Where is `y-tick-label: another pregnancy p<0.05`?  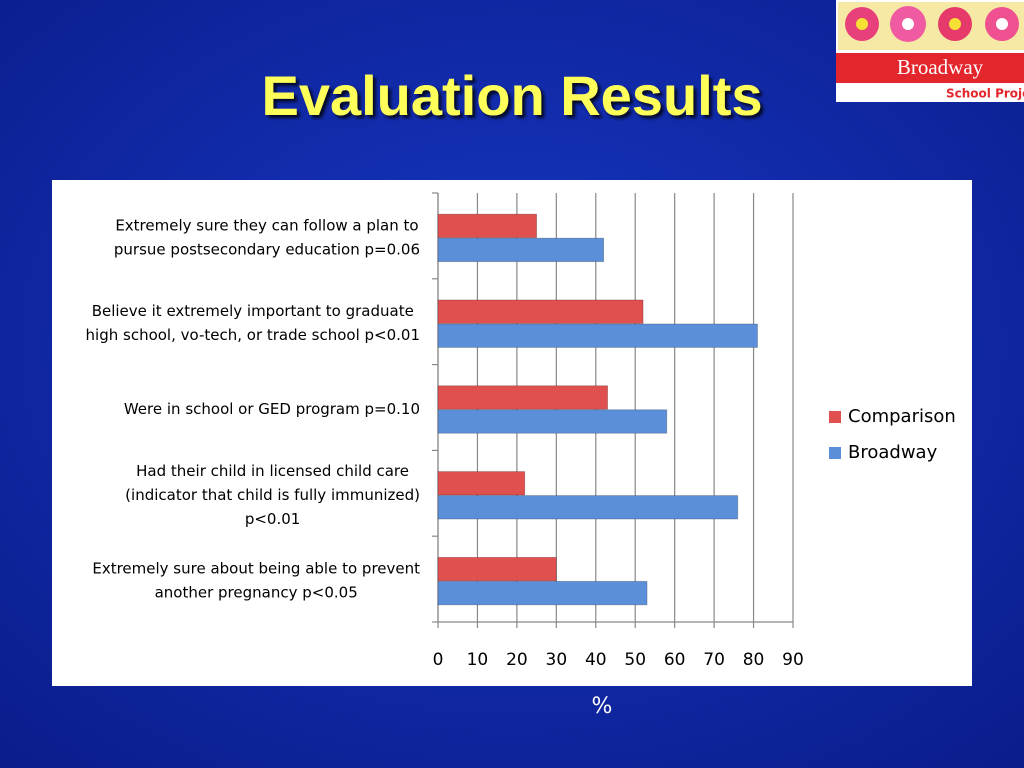 y-tick-label: another pregnancy p<0.05 is located at coordinates (256, 593).